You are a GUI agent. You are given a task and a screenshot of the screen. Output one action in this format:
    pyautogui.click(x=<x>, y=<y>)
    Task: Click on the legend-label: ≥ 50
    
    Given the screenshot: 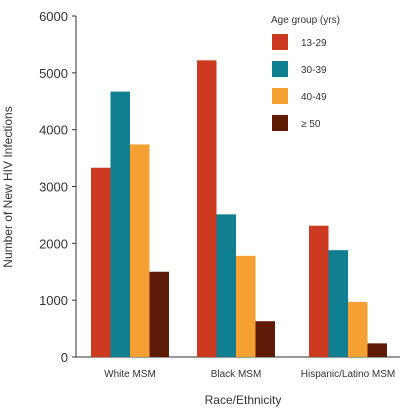 What is the action you would take?
    pyautogui.click(x=311, y=124)
    